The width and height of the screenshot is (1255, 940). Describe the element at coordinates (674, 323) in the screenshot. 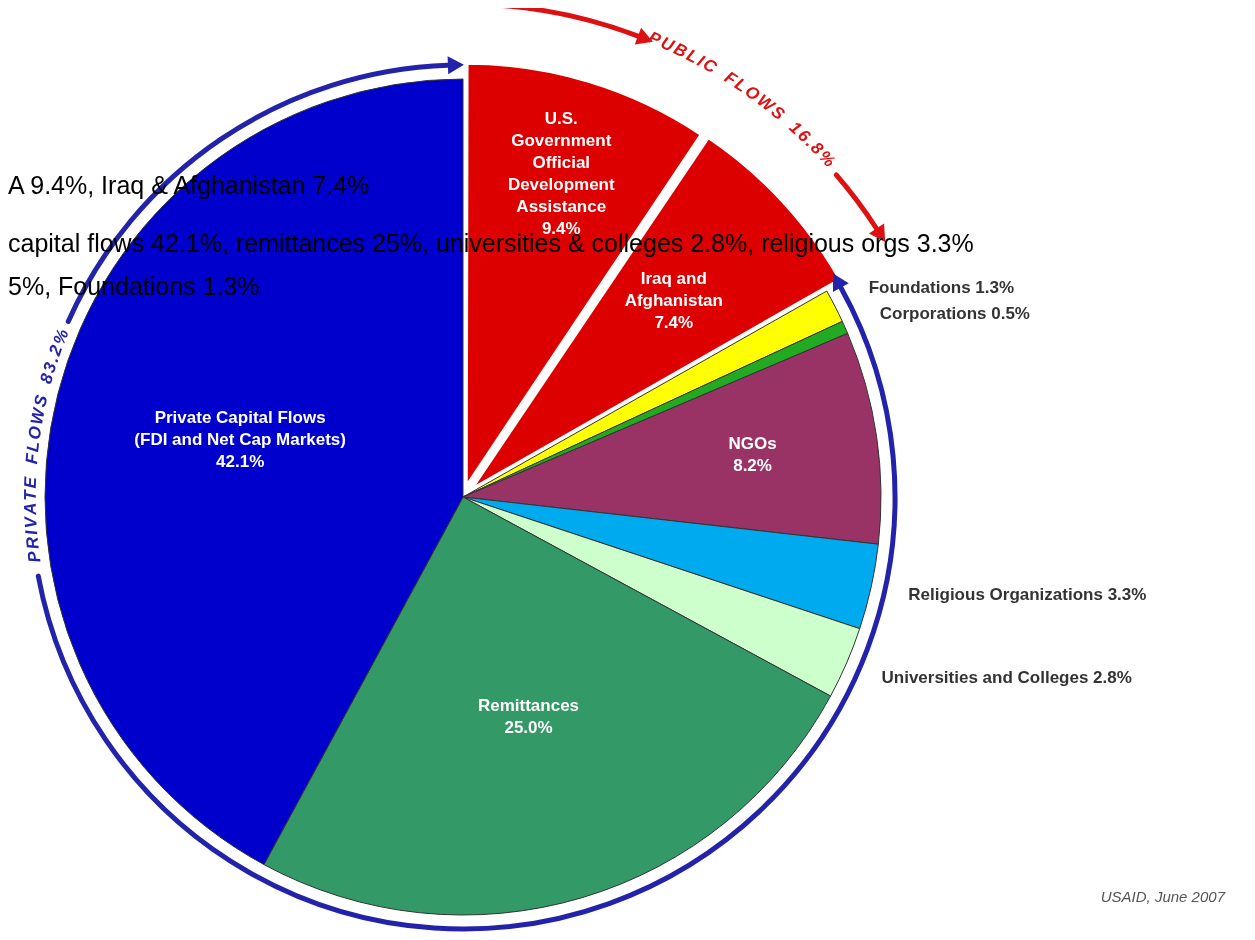

I see `data-label: 7.4%` at that location.